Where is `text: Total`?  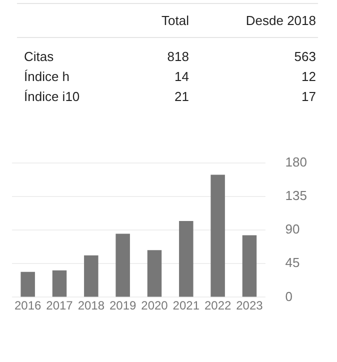 text: Total is located at coordinates (174, 20).